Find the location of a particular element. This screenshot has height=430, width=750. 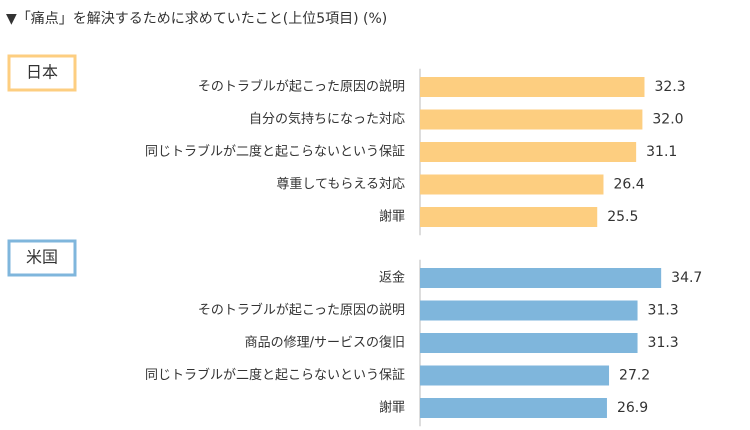

value-label: 31.1 is located at coordinates (661, 152).